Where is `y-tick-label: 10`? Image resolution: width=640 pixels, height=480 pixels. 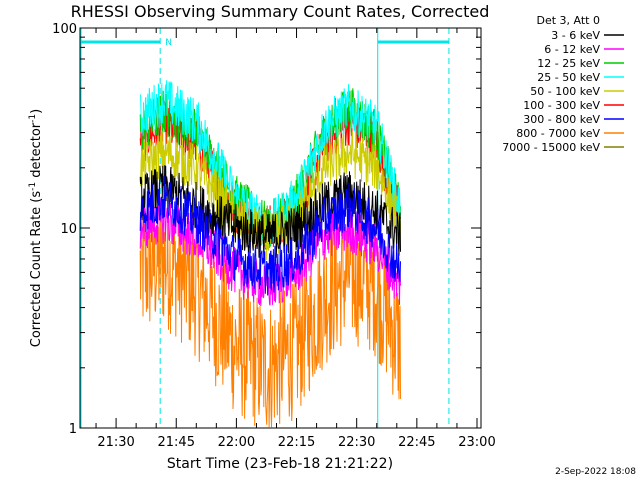 y-tick-label: 10 is located at coordinates (68, 229).